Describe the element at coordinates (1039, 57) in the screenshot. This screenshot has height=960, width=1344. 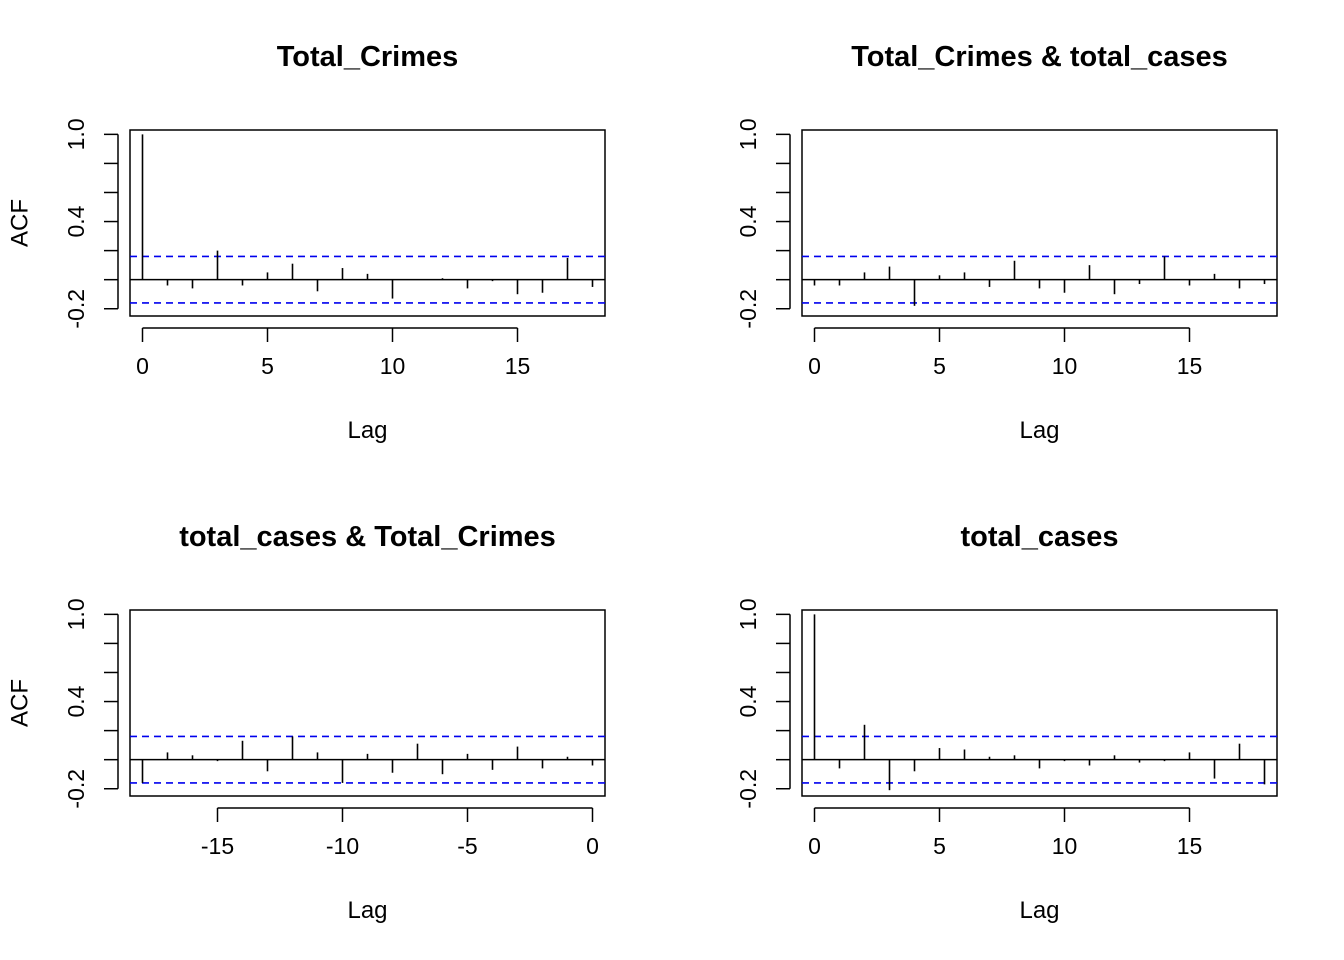
I see `chart-title: Total_Crimes & total_cases` at that location.